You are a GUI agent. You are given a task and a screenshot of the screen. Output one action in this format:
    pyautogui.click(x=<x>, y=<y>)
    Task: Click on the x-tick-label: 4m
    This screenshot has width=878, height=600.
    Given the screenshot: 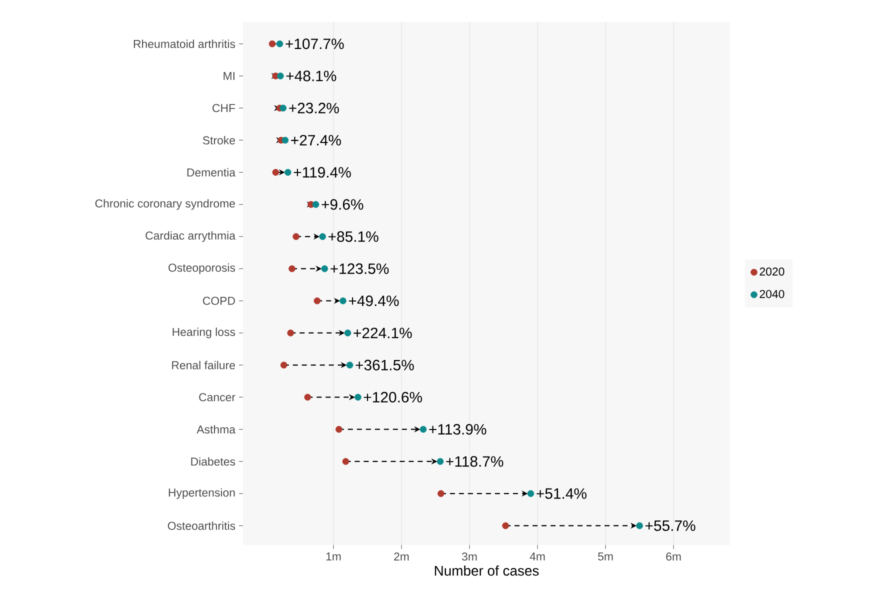 What is the action you would take?
    pyautogui.click(x=537, y=556)
    